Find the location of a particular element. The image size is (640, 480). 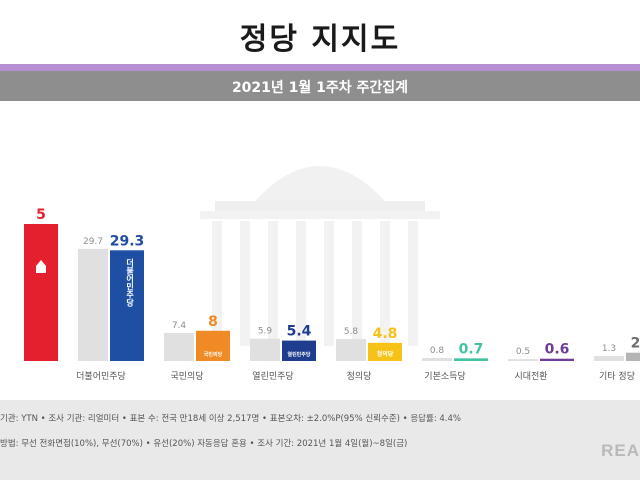

category-label: 더불어민주당 is located at coordinates (101, 376).